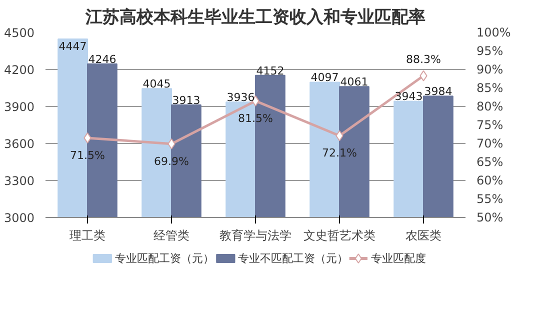 The image size is (534, 335). What do you see at coordinates (490, 107) in the screenshot?
I see `y2-tick-label: 80%` at bounding box center [490, 107].